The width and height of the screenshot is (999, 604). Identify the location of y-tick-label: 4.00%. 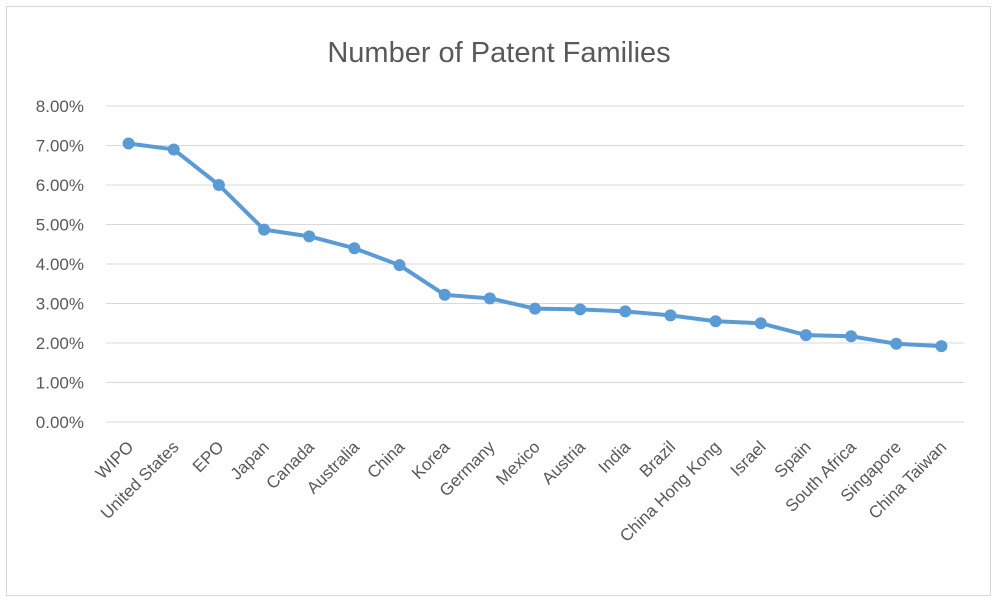
(60, 264).